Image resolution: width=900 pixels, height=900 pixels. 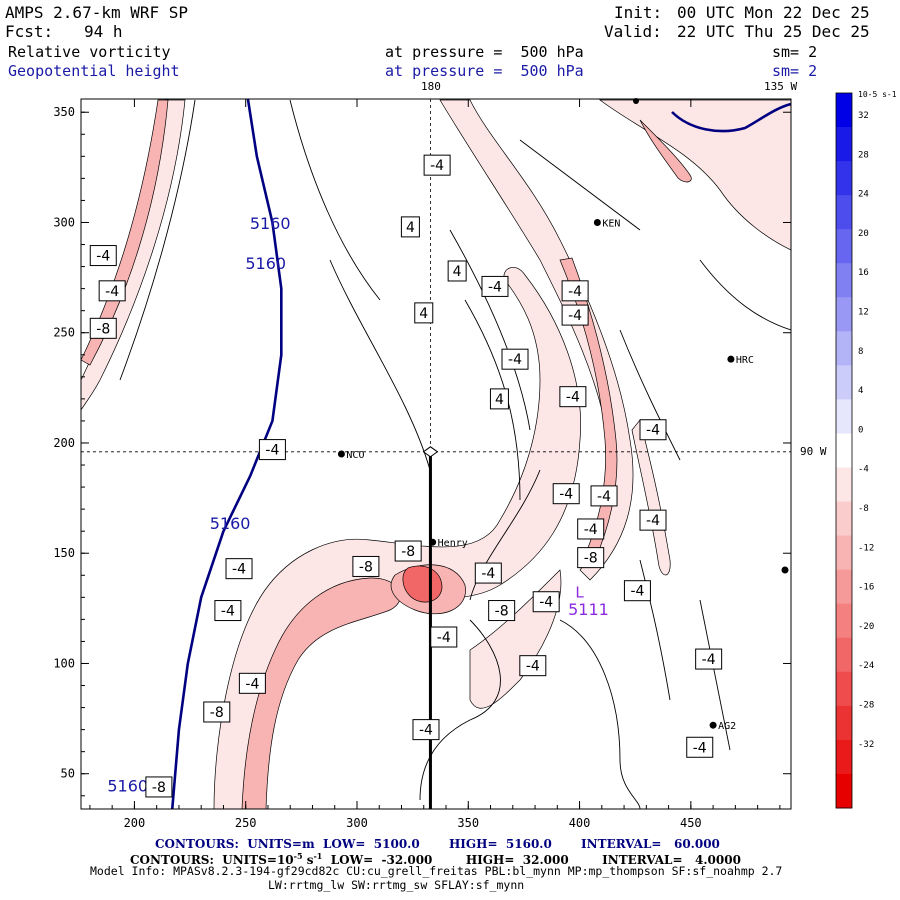 I want to click on colorbar-tick-label: 24, so click(x=863, y=195).